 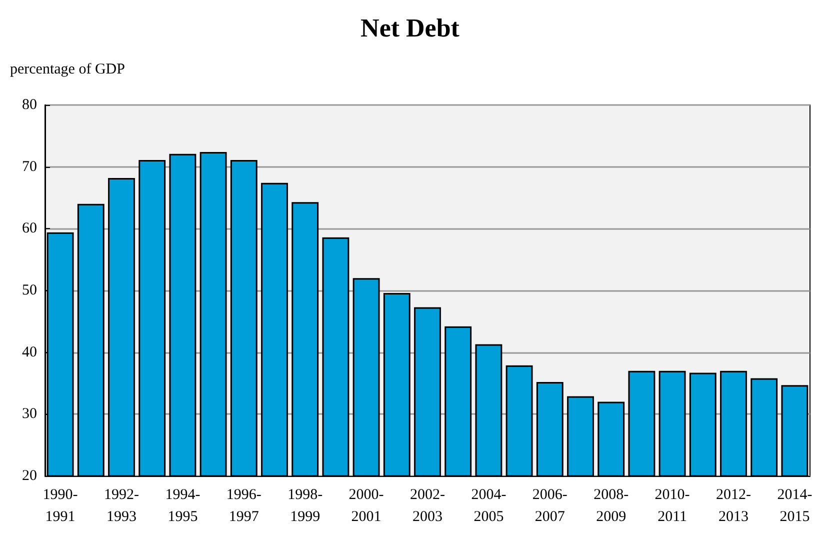 I want to click on x-tick-label: 2010- 2011, so click(x=672, y=506).